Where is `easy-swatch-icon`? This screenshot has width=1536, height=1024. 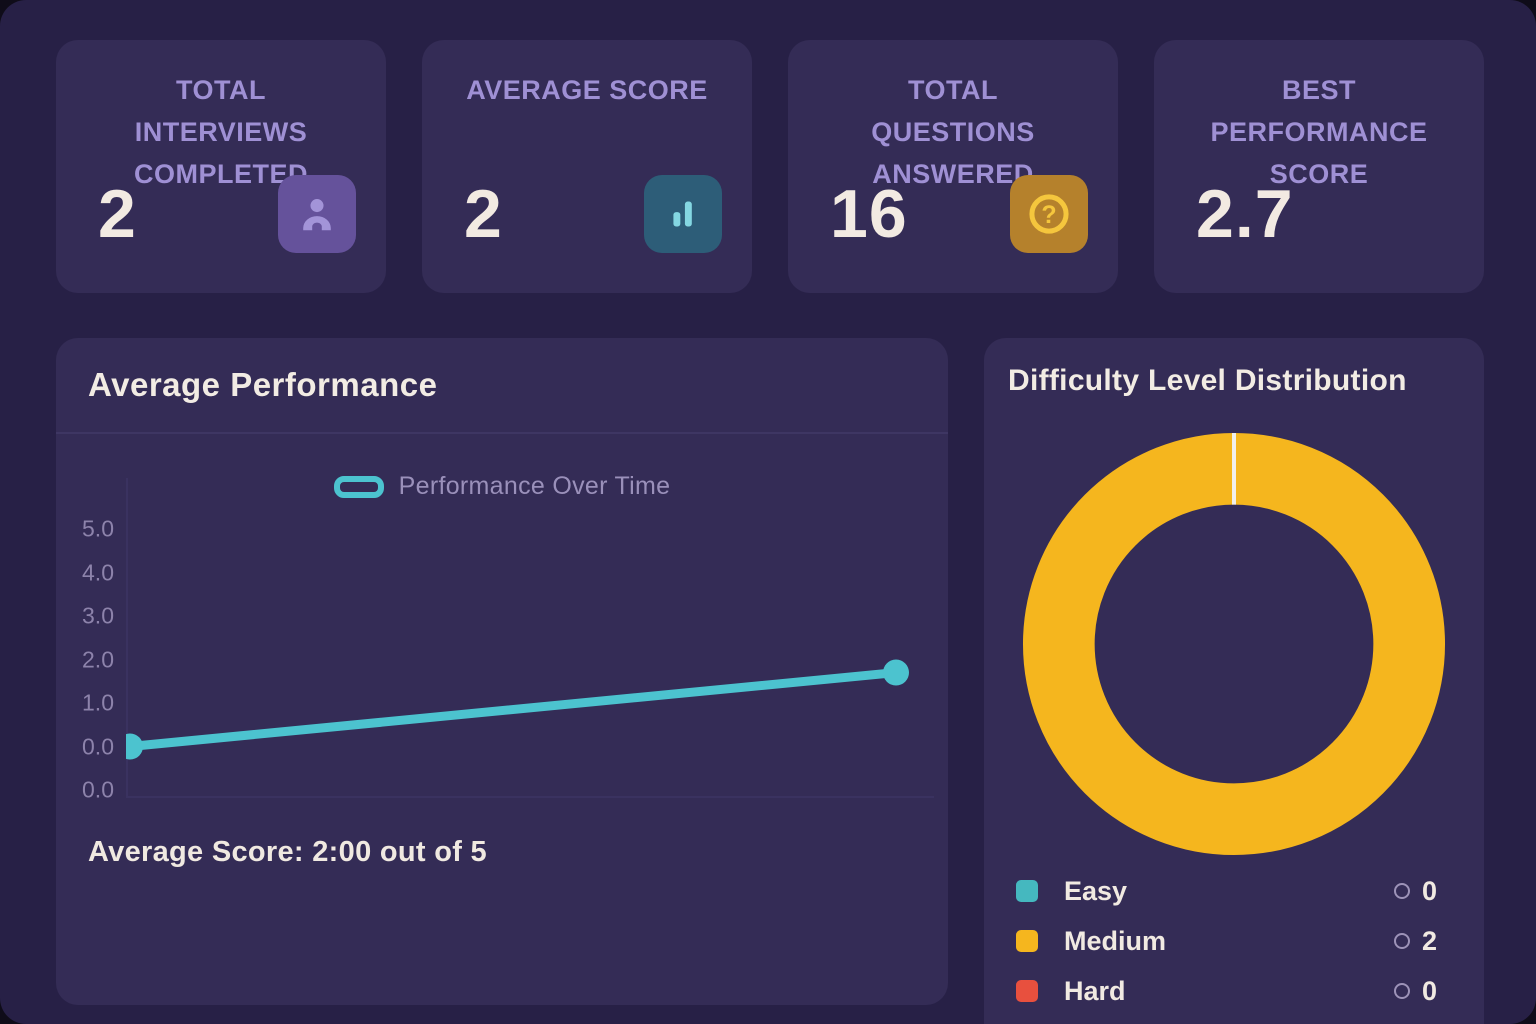 easy-swatch-icon is located at coordinates (1027, 891).